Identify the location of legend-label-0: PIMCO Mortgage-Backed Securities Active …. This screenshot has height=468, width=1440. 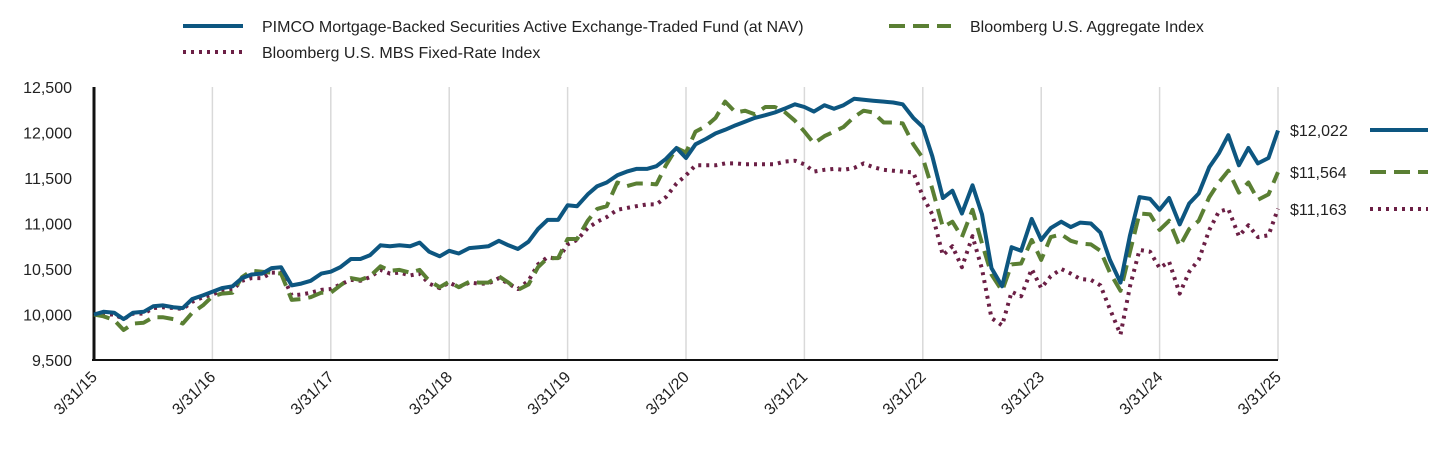
(533, 27).